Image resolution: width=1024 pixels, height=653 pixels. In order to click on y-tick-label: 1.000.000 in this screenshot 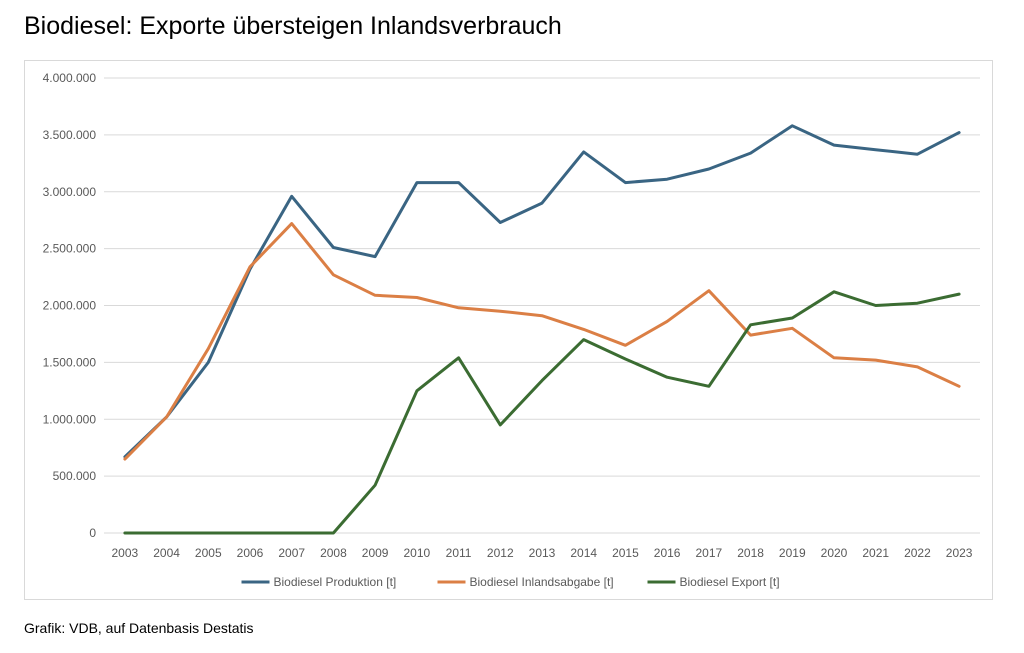, I will do `click(70, 419)`.